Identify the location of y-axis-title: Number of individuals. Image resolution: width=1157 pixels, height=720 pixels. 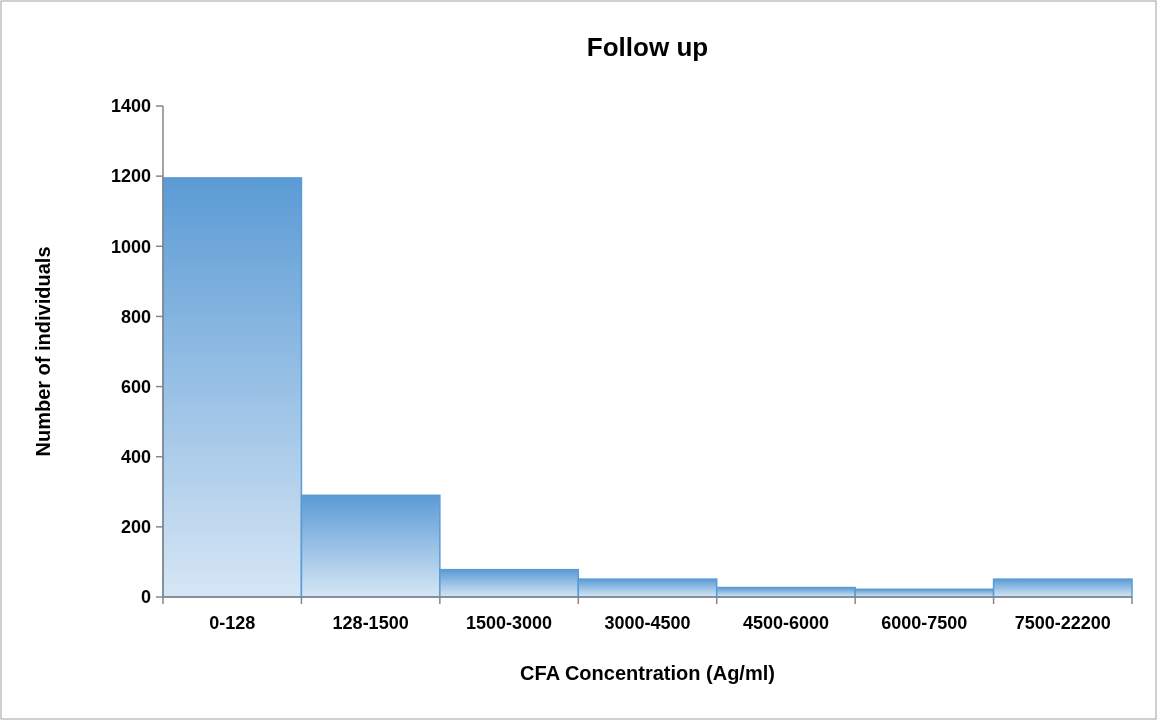
(43, 351).